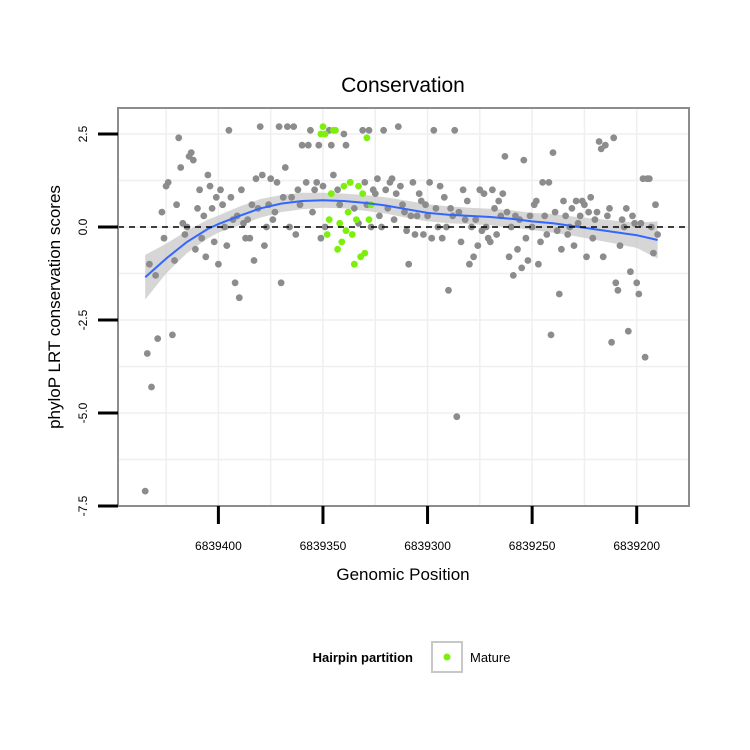 Image resolution: width=750 pixels, height=750 pixels. What do you see at coordinates (218, 546) in the screenshot?
I see `x-tick-label: 6839400` at bounding box center [218, 546].